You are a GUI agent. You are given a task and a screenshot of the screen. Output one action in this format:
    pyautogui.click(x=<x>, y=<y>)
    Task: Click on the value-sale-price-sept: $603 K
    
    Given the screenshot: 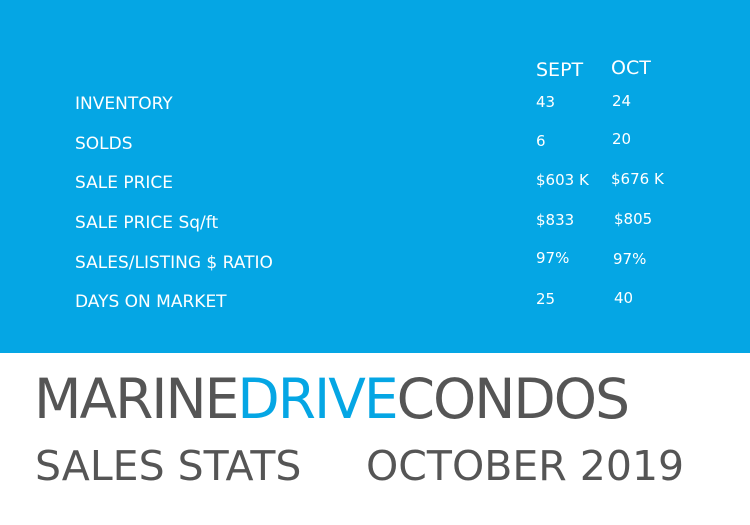 What is the action you would take?
    pyautogui.click(x=562, y=180)
    